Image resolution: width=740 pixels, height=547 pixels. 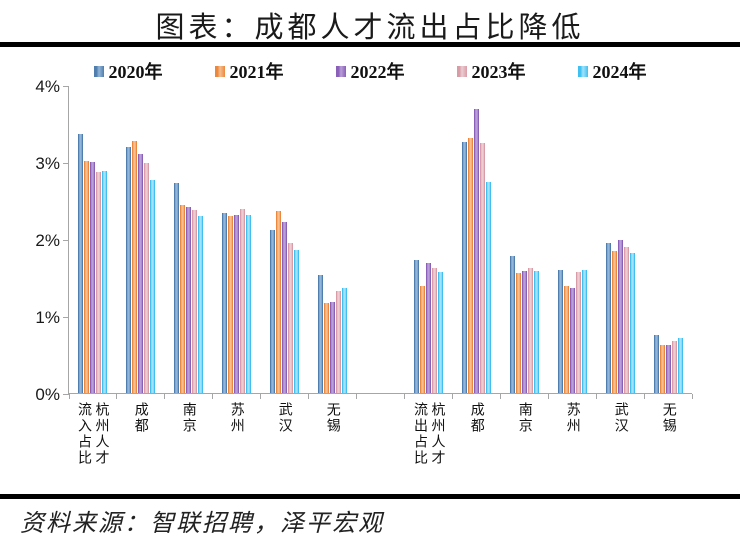 I want to click on legend-item-2022年: 2022年, so click(x=370, y=71).